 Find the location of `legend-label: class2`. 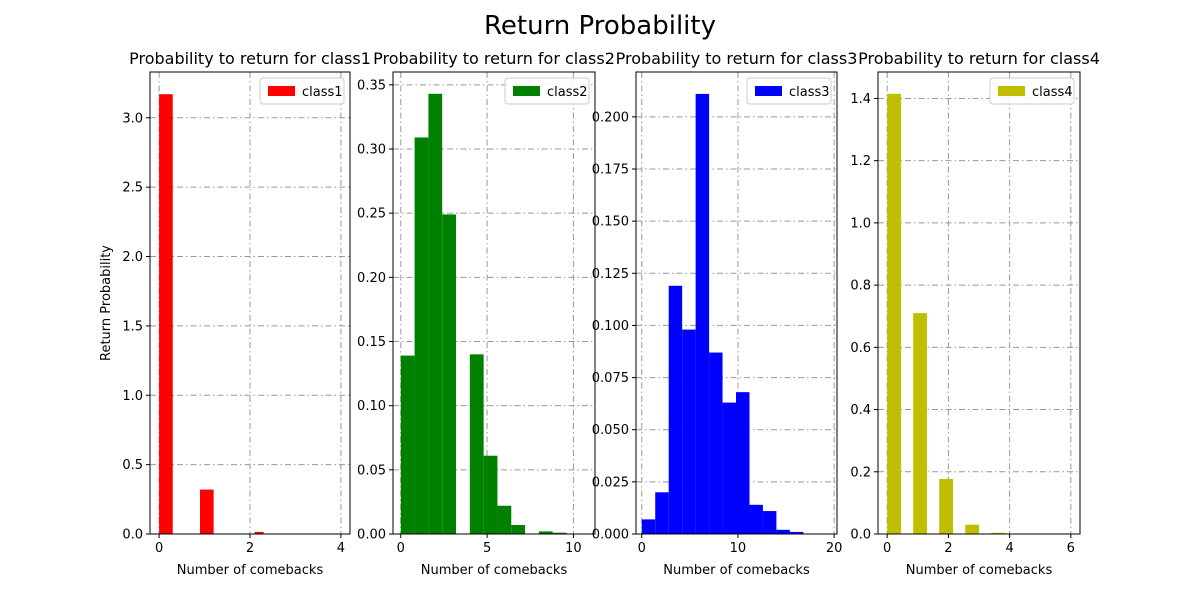

legend-label: class2 is located at coordinates (567, 92).